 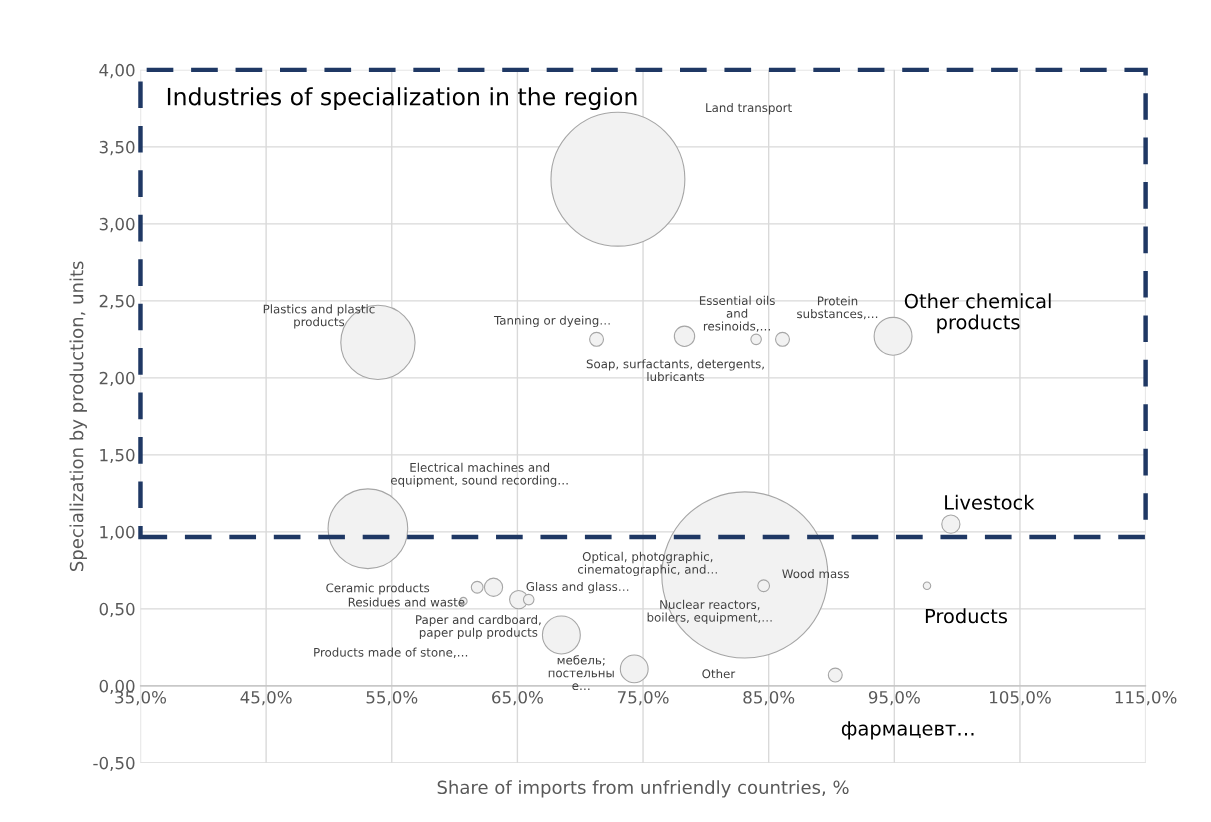 What do you see at coordinates (117, 71) in the screenshot?
I see `y-tick-label: 4,00` at bounding box center [117, 71].